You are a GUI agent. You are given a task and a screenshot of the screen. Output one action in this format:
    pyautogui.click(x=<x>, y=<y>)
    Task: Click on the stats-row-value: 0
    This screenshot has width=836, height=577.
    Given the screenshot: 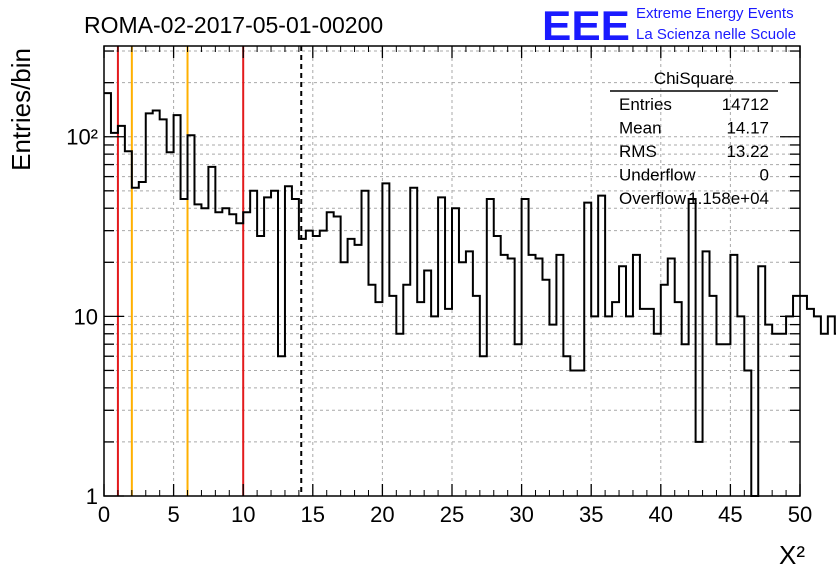 What is the action you would take?
    pyautogui.click(x=764, y=175)
    